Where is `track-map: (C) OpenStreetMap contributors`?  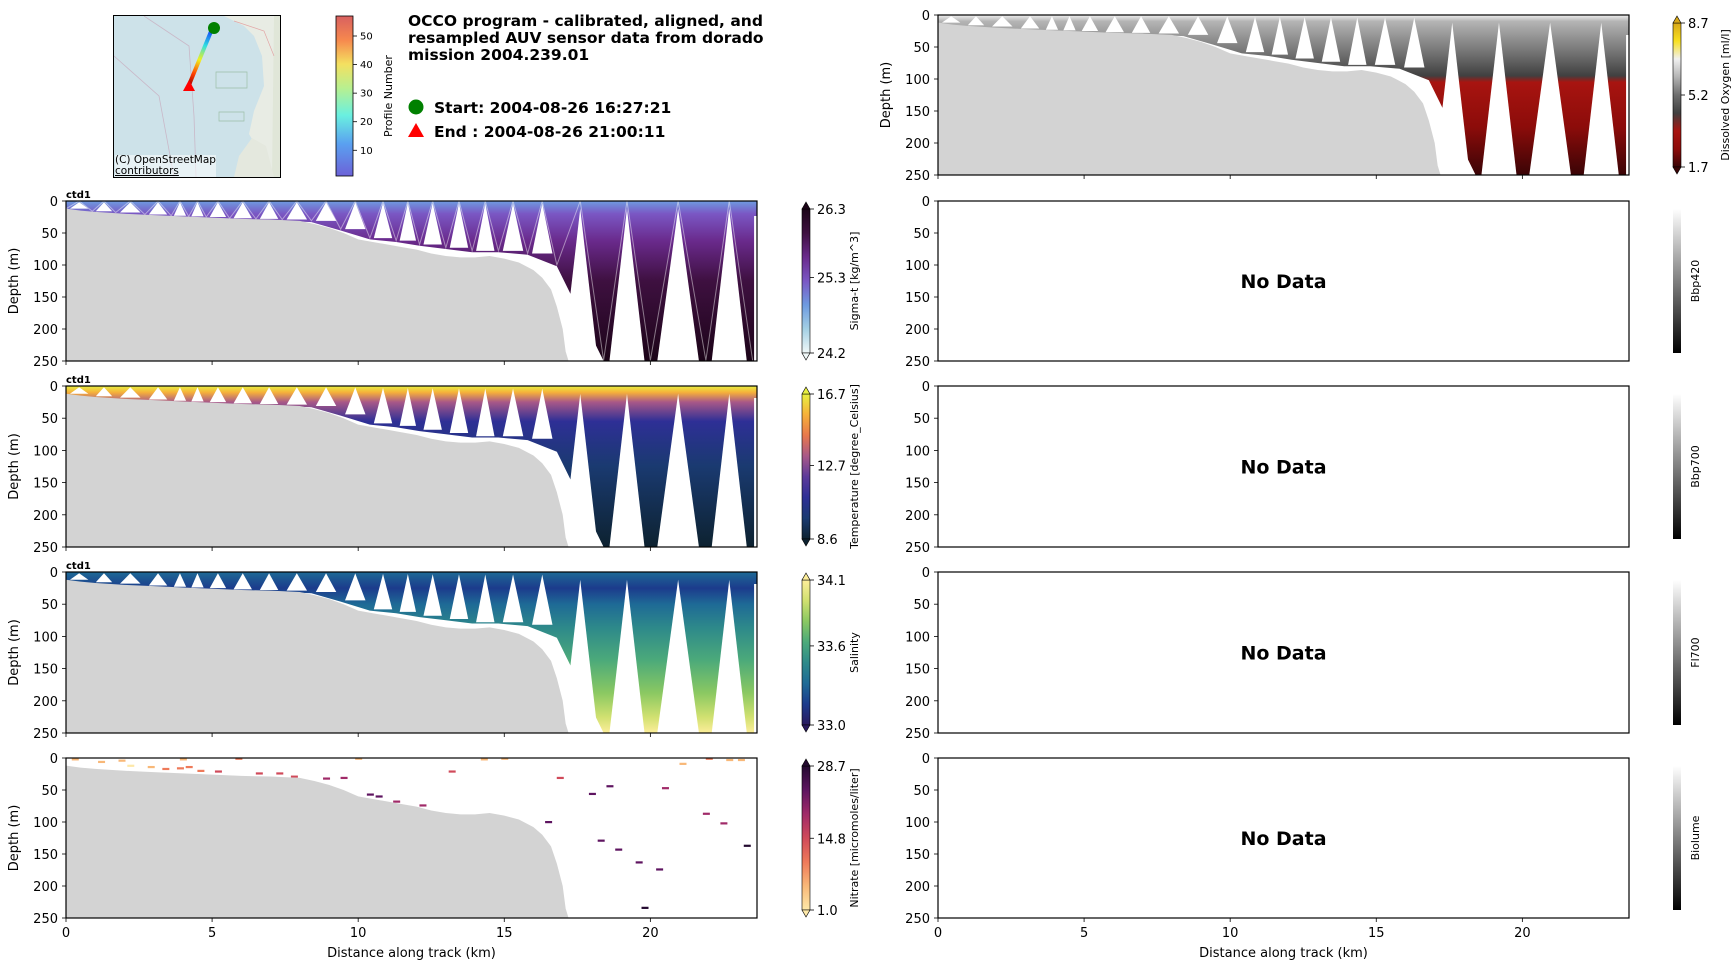
track-map: (C) OpenStreetMap contributors is located at coordinates (197, 96).